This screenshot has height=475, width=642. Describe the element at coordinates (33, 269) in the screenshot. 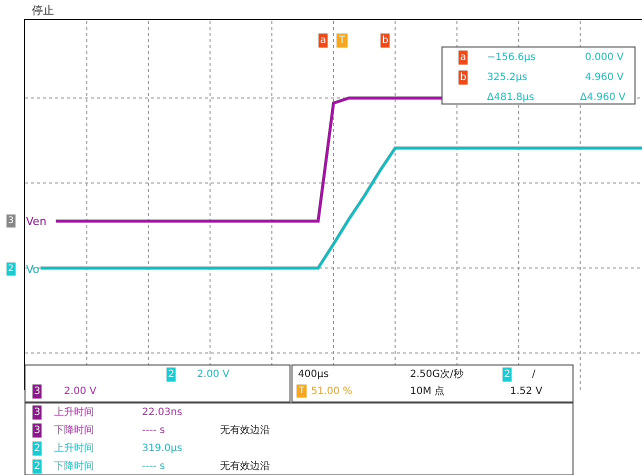

I see `series-label: Vo` at that location.